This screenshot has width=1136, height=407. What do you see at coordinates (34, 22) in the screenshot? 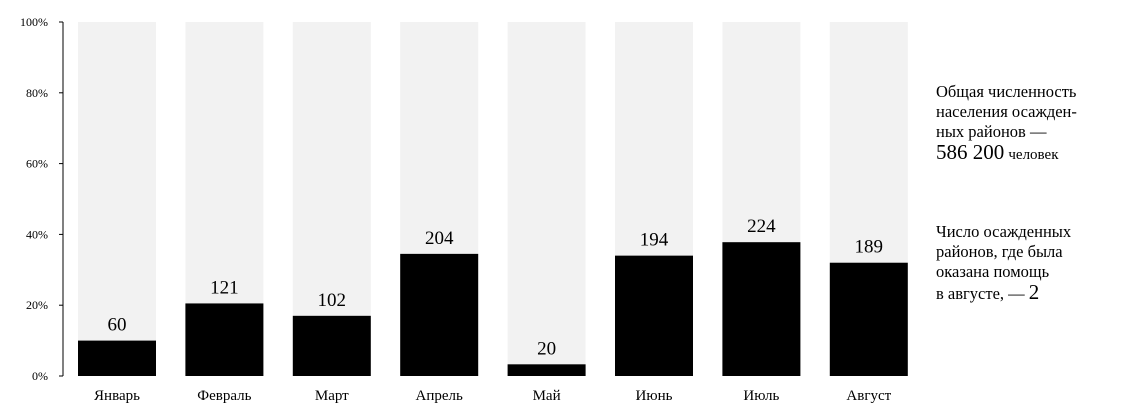
I see `y-tick-label-5: 100%` at bounding box center [34, 22].